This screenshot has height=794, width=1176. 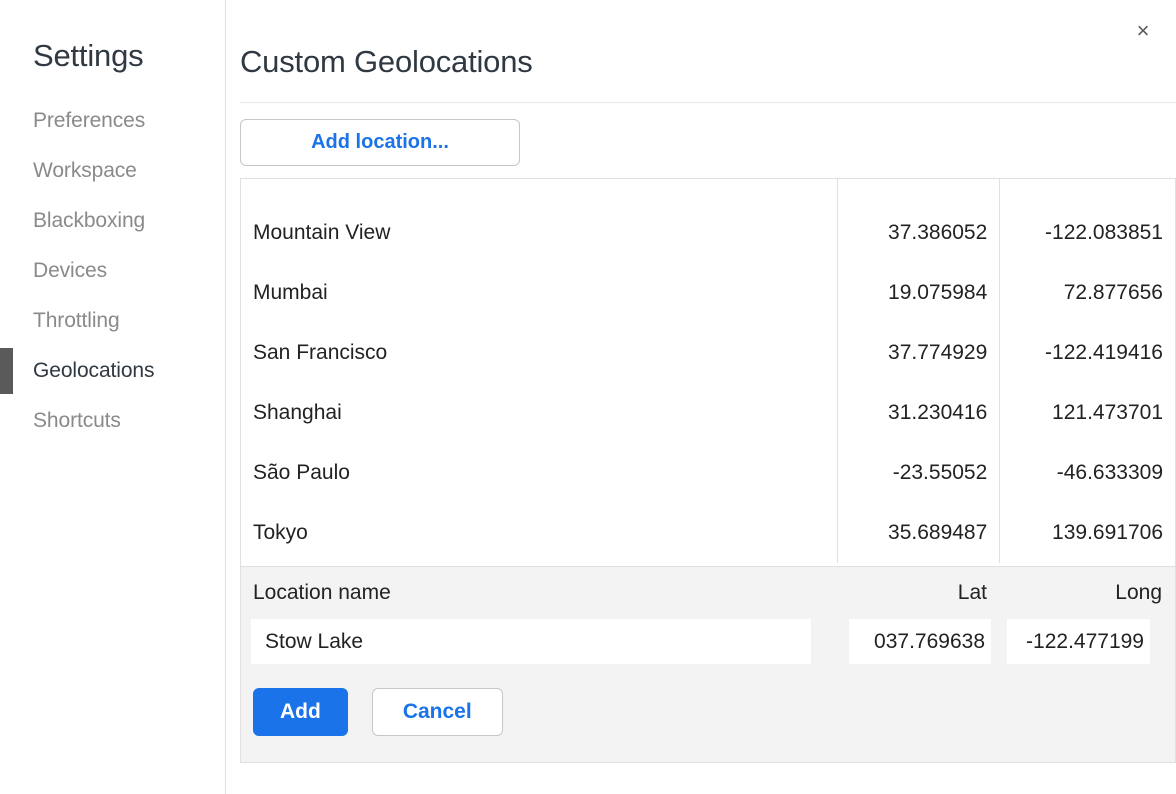 I want to click on sidebar-item-devices: Devices, so click(x=112, y=271).